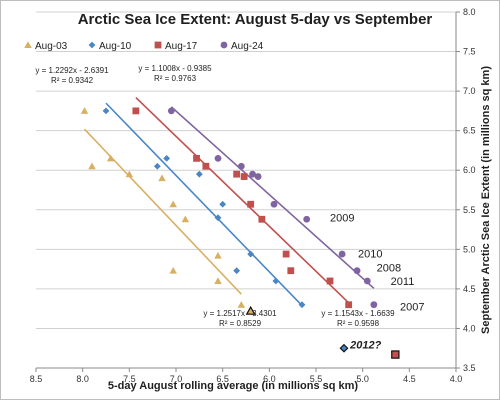 The width and height of the screenshot is (500, 405). I want to click on equation-aug-10: y = 1.2292x - 2.6391, so click(72, 70).